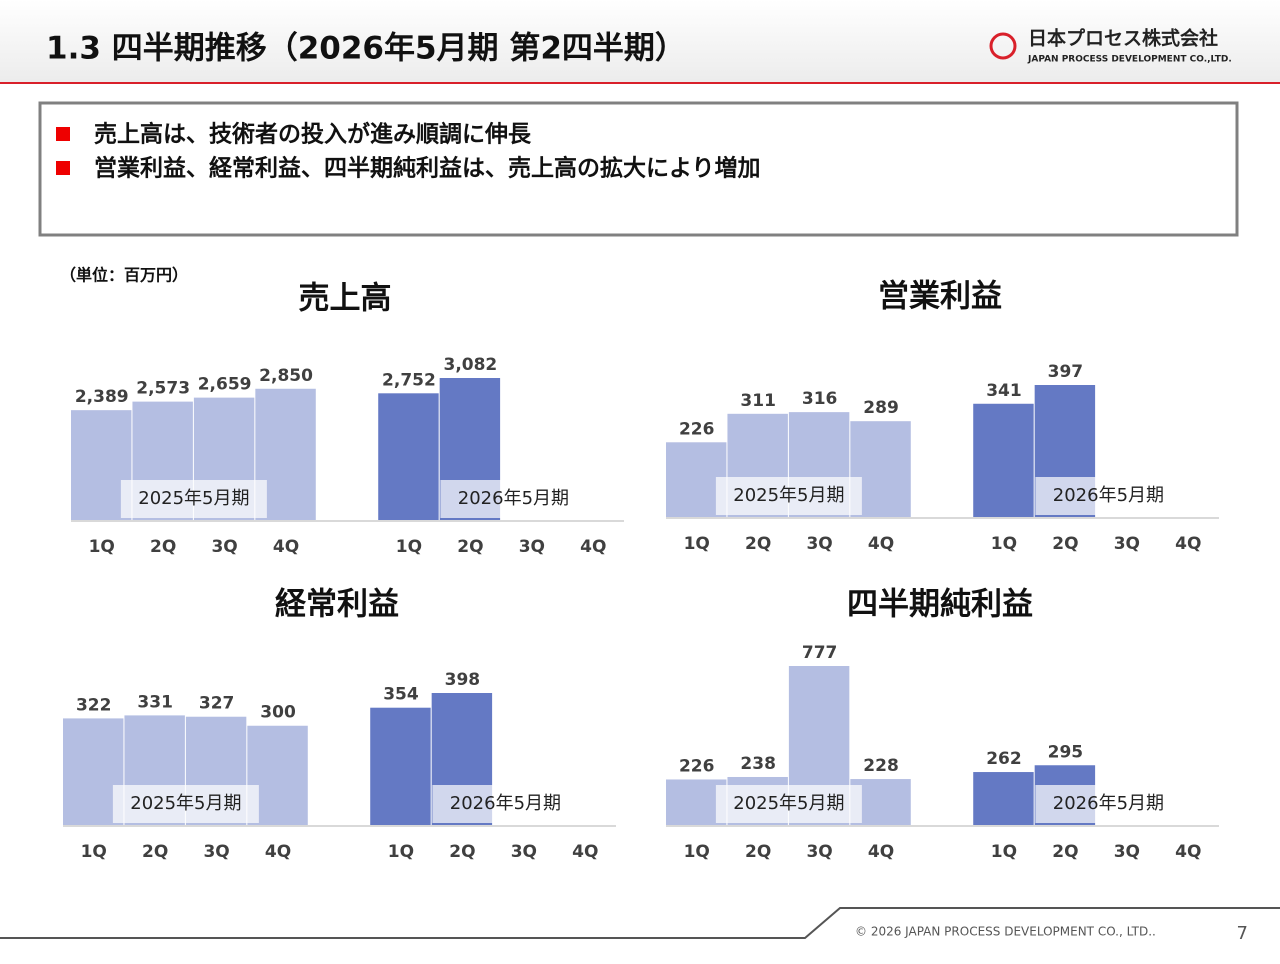 This screenshot has height=964, width=1280. I want to click on chart-title: 売上高, so click(345, 299).